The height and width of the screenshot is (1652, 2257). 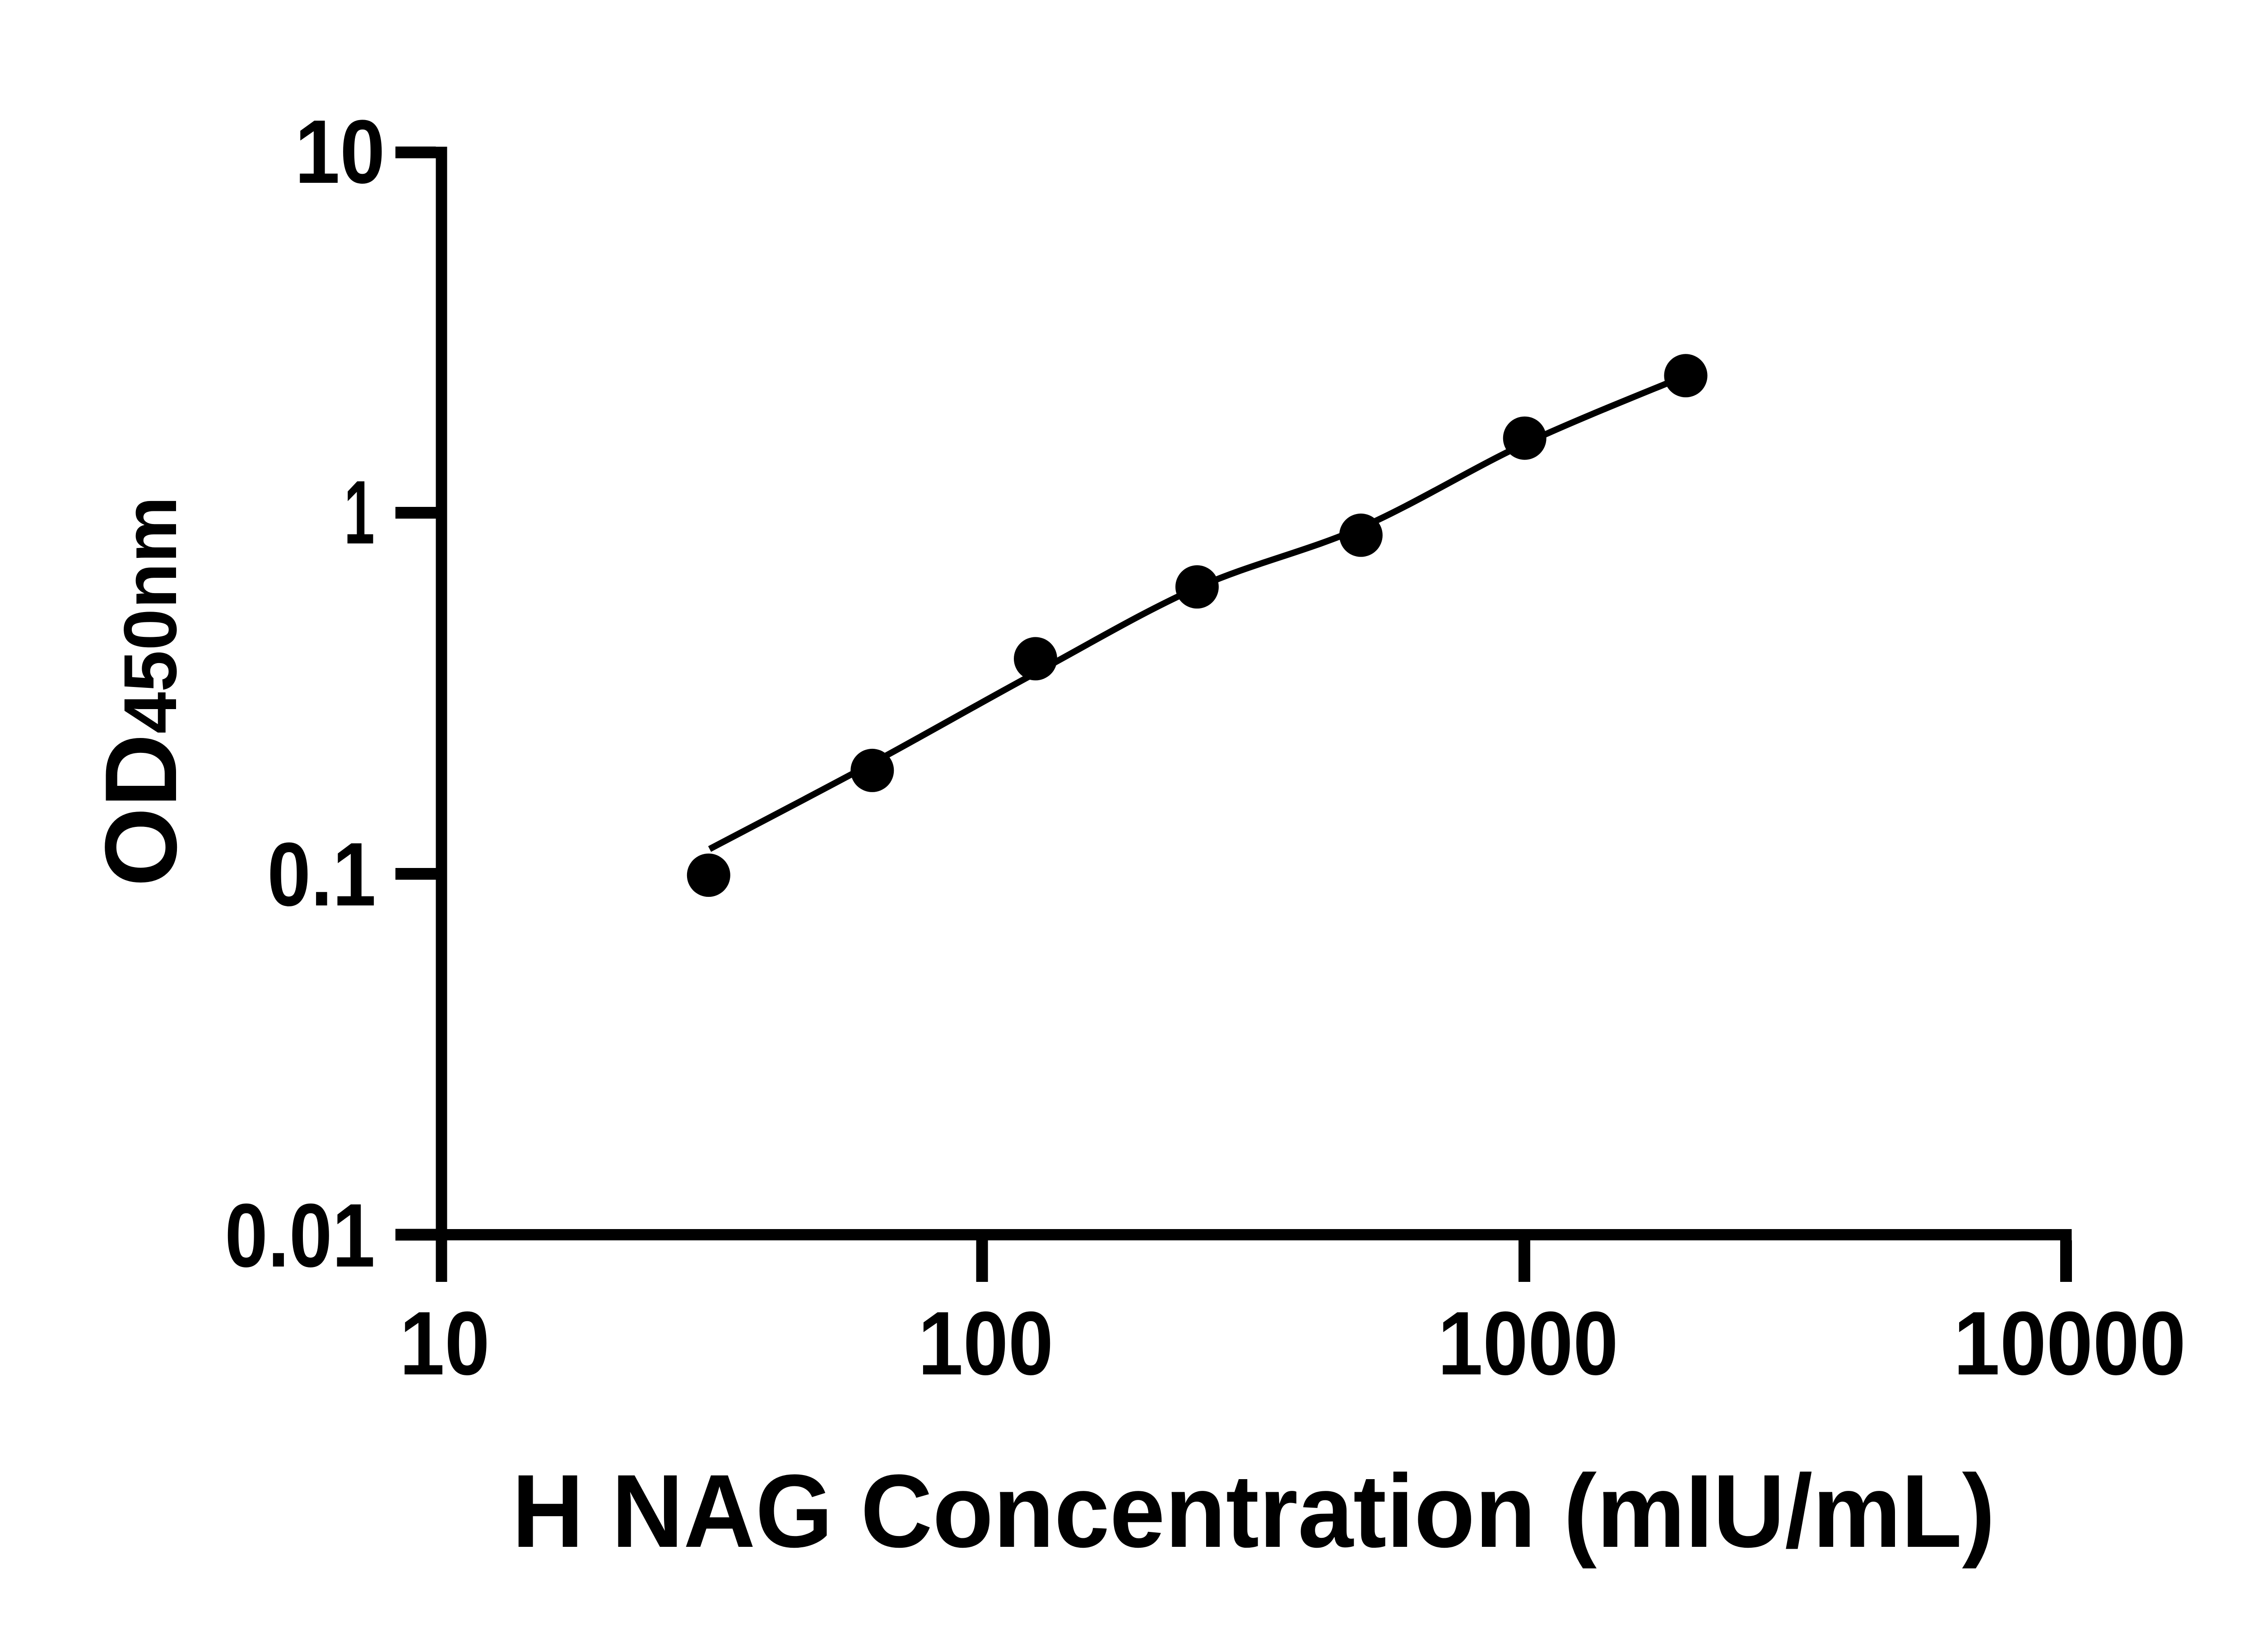 What do you see at coordinates (1253, 1511) in the screenshot?
I see `svg-text: H NAG Concentration (mIU/mL)` at bounding box center [1253, 1511].